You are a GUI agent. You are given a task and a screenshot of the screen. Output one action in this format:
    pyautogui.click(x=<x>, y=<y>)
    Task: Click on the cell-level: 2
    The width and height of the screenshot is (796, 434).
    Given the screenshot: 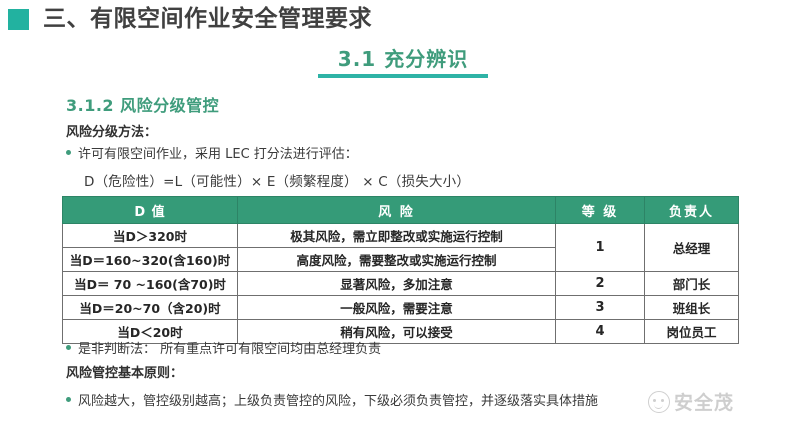 What is the action you would take?
    pyautogui.click(x=600, y=283)
    